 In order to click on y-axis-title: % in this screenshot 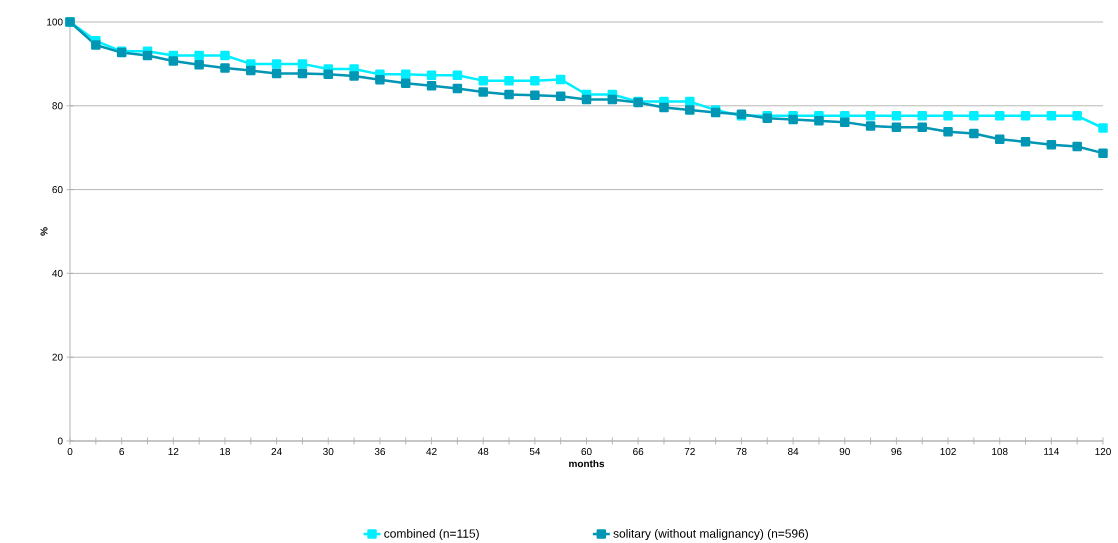, I will do `click(44, 231)`.